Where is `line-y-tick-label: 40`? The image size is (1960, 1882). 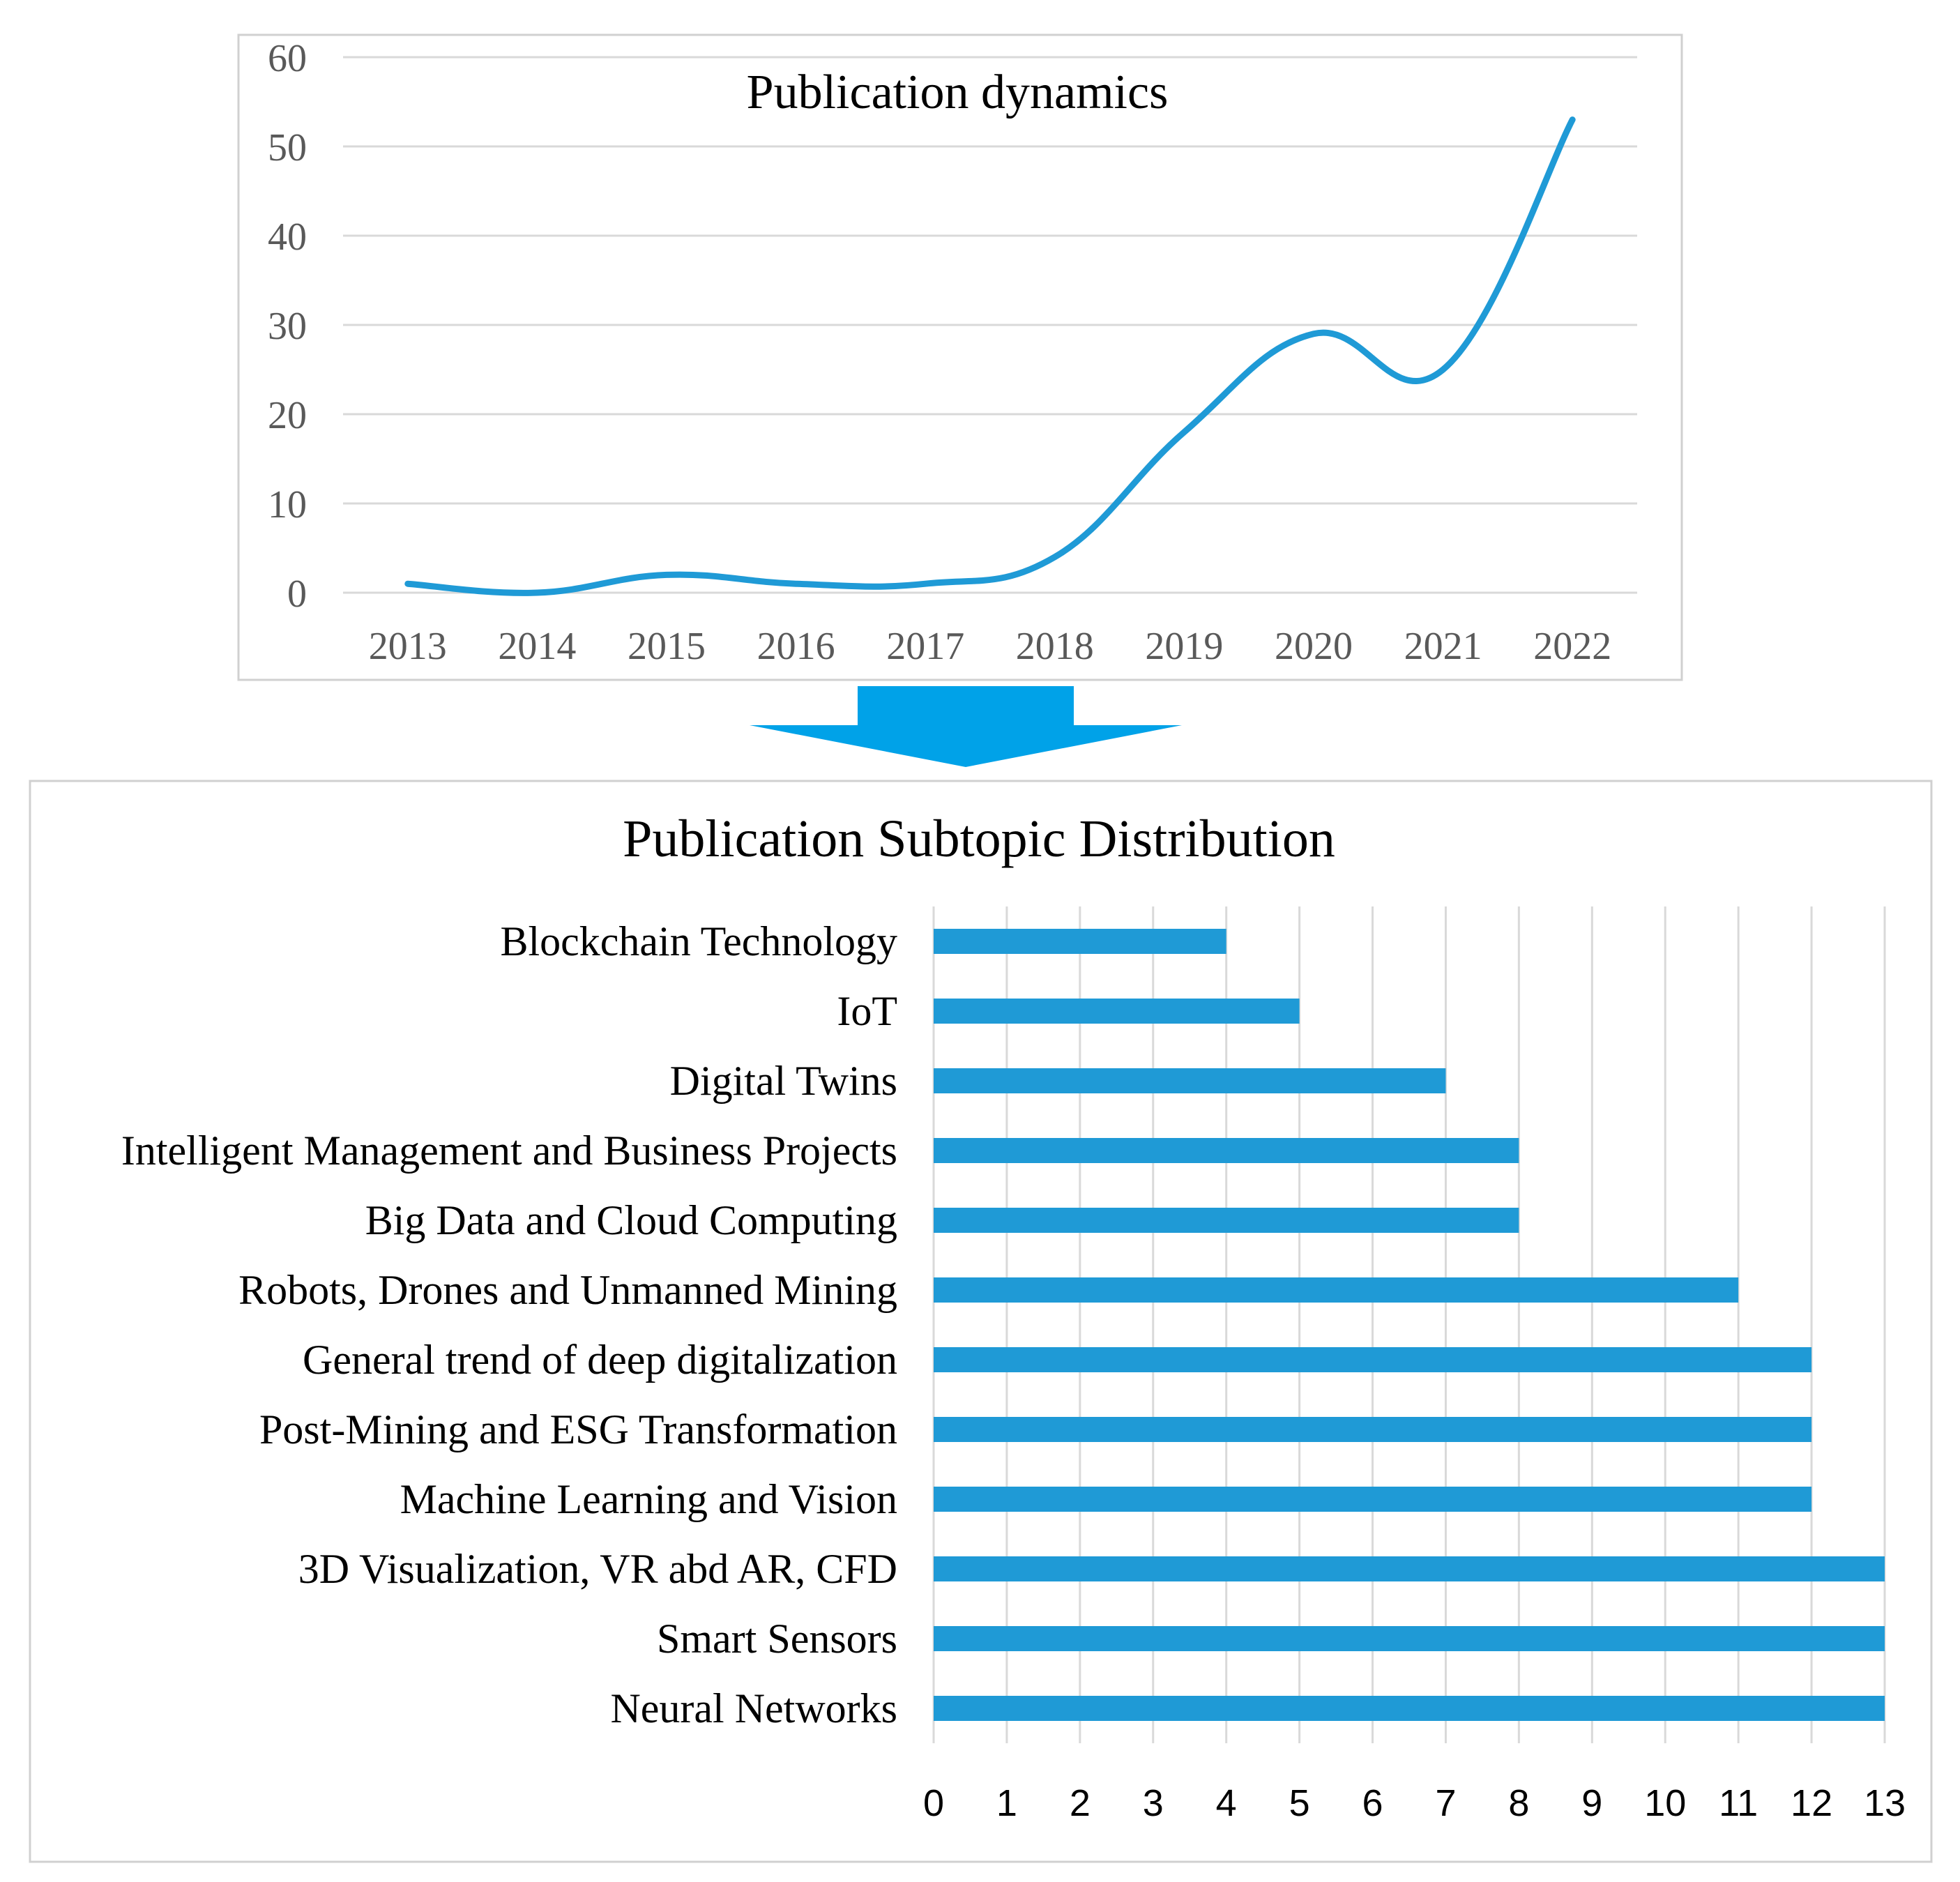 line-y-tick-label: 40 is located at coordinates (287, 237).